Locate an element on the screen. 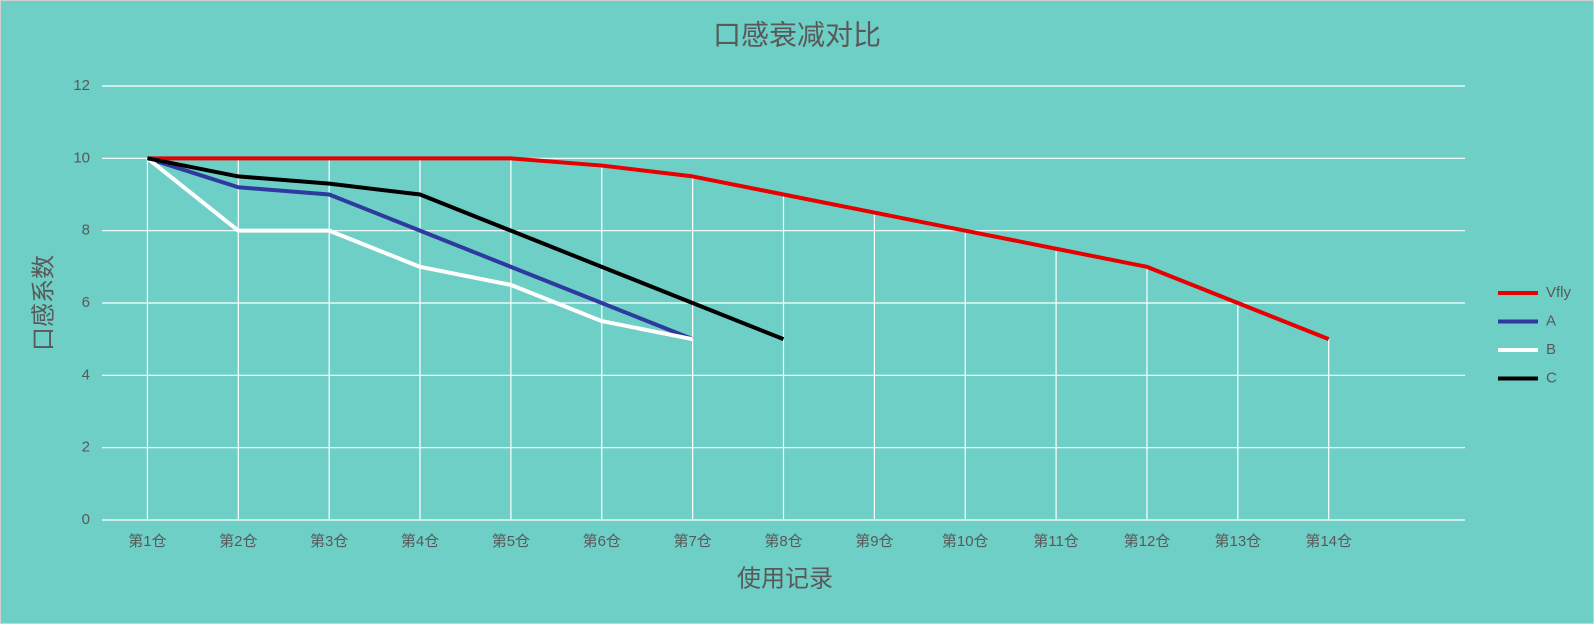 Image resolution: width=1594 pixels, height=624 pixels. y-tick-label: 6 is located at coordinates (86, 302).